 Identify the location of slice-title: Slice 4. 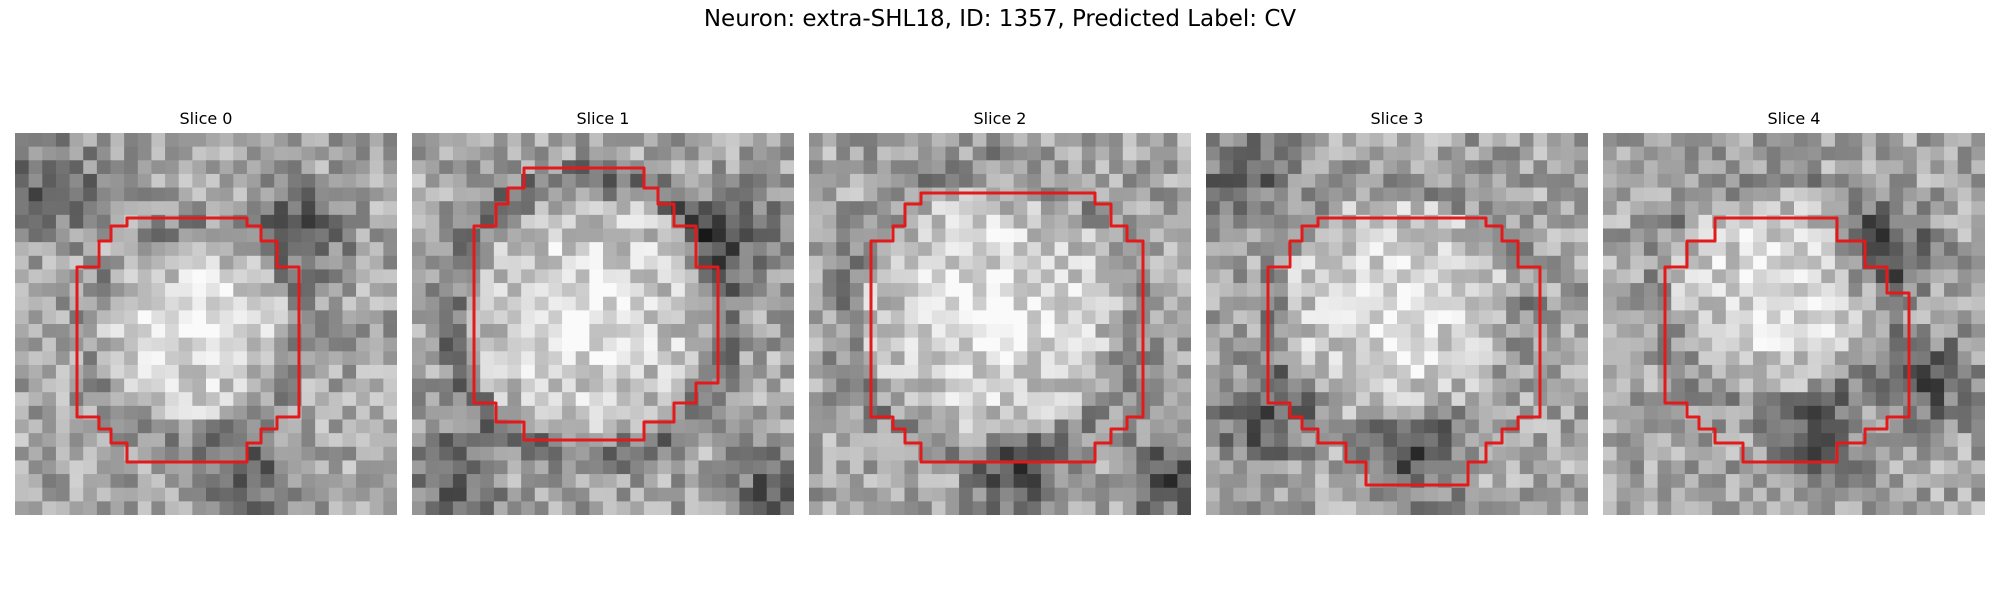
(1794, 118).